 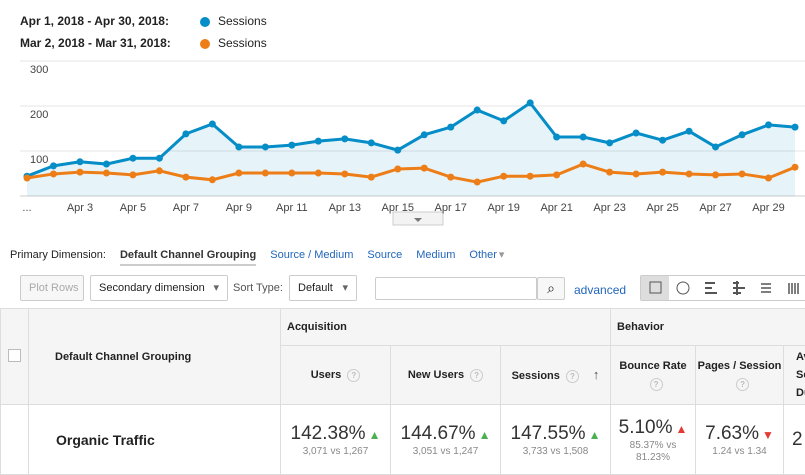 What do you see at coordinates (794, 375) in the screenshot?
I see `column-header: Avg. Session Duration` at bounding box center [794, 375].